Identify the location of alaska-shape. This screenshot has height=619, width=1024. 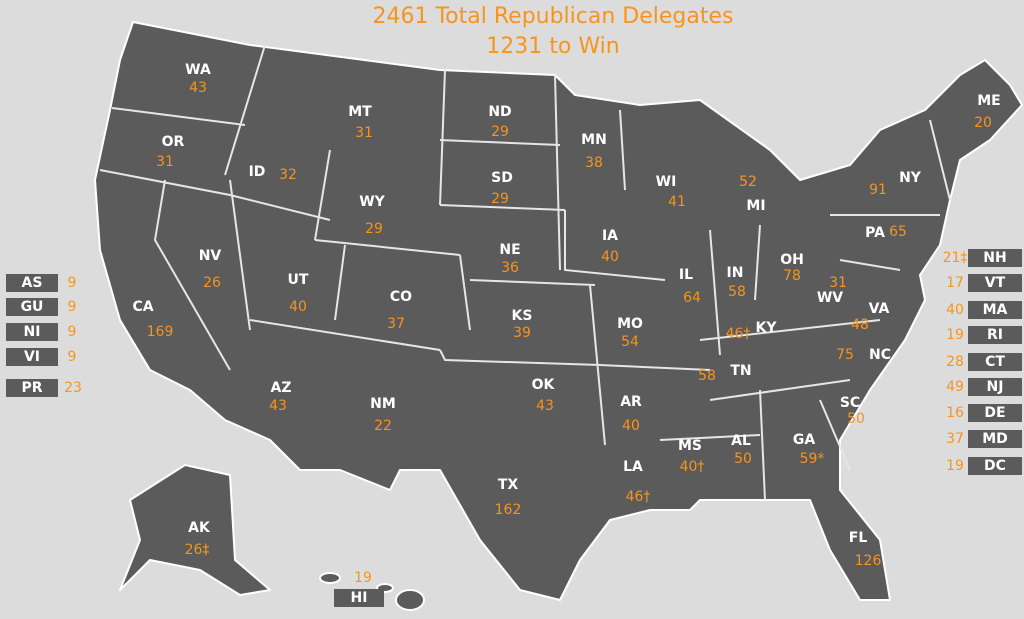
(195, 530).